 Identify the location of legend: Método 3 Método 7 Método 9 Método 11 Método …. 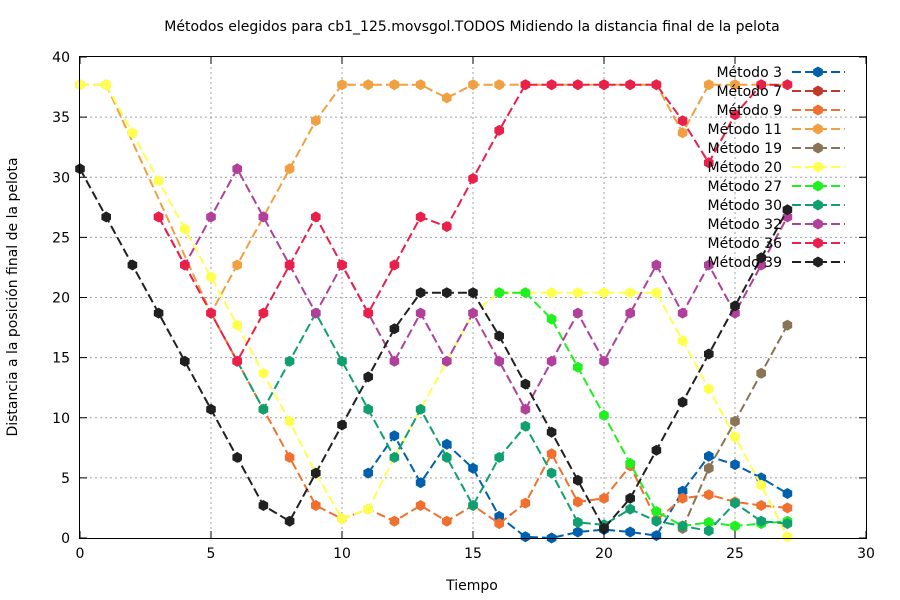
(776, 168).